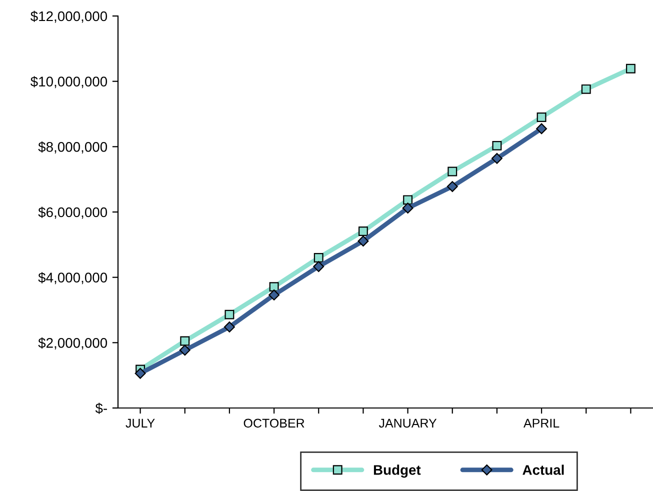 This screenshot has width=653, height=491. I want to click on y-tick-label: $10,000,000, so click(69, 82).